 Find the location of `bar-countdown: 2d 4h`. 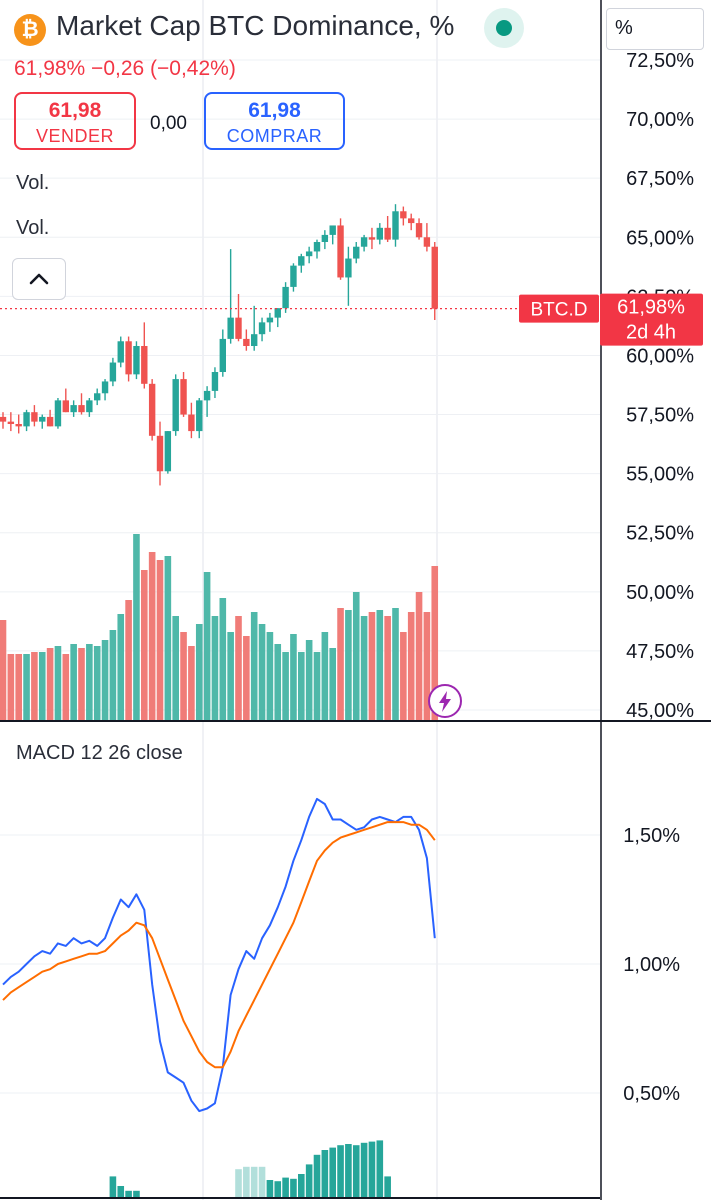

bar-countdown: 2d 4h is located at coordinates (651, 333).